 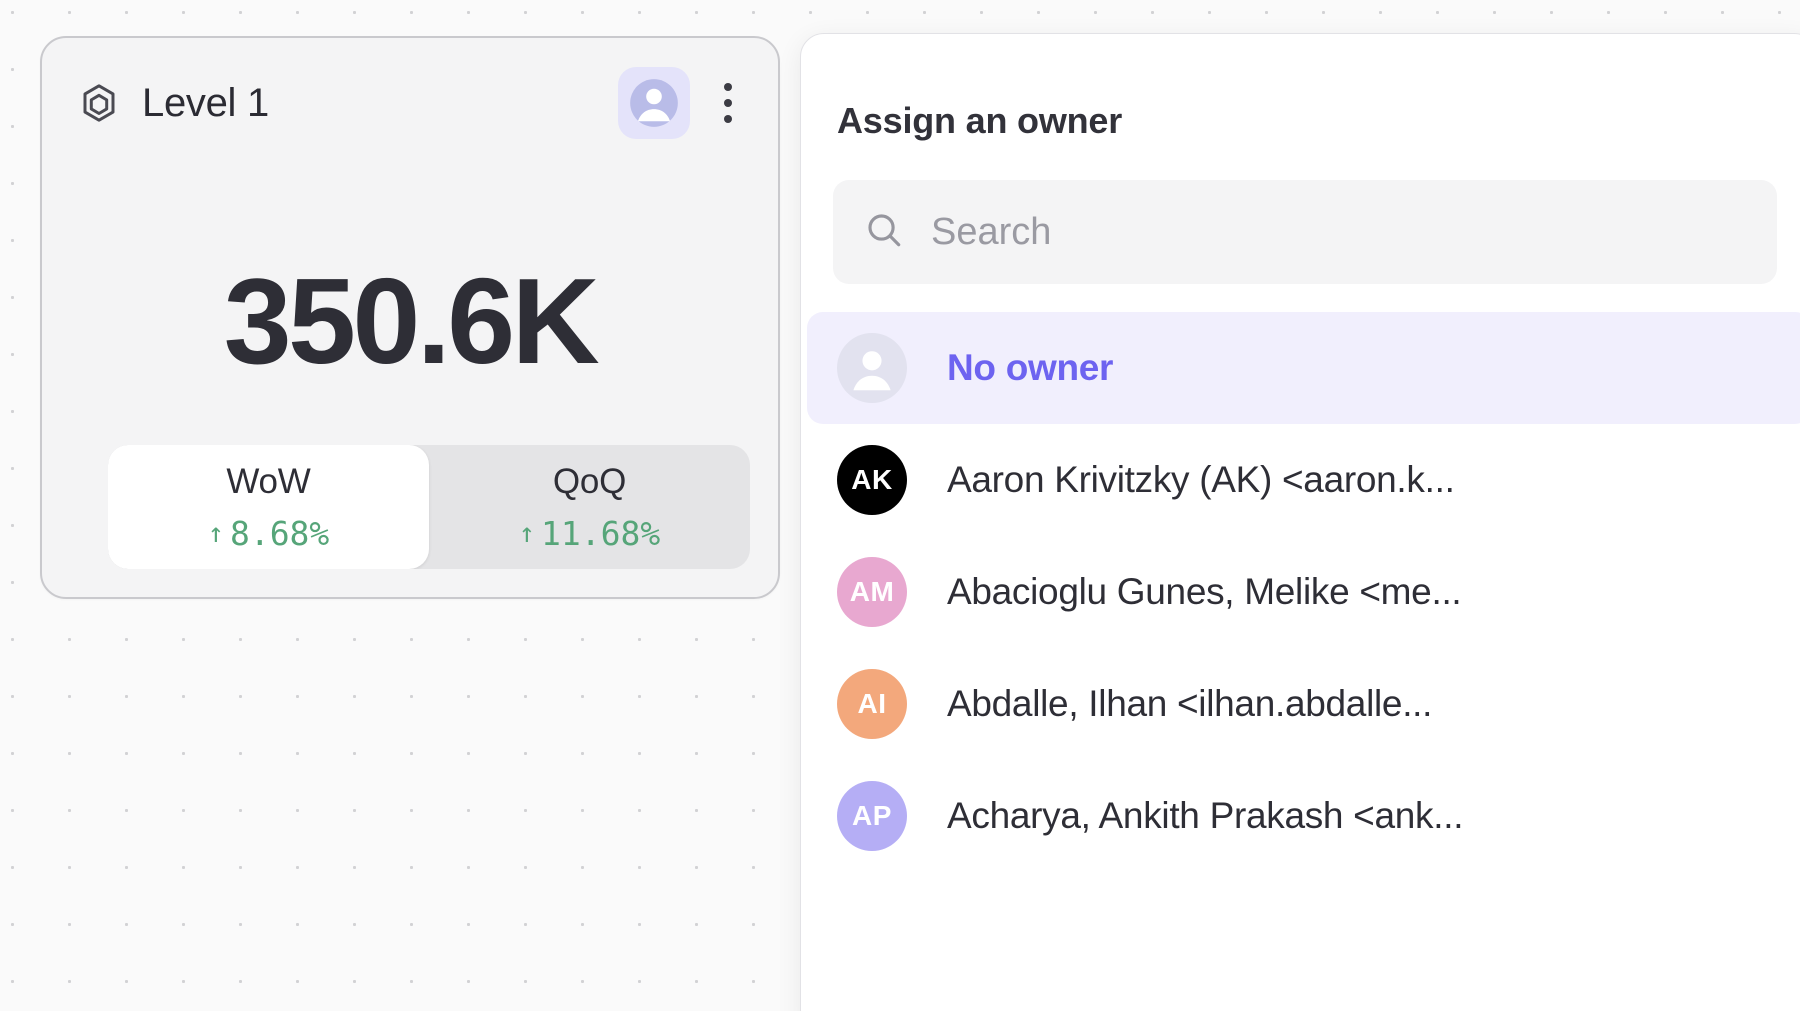 I want to click on owner-search-box, so click(x=1305, y=232).